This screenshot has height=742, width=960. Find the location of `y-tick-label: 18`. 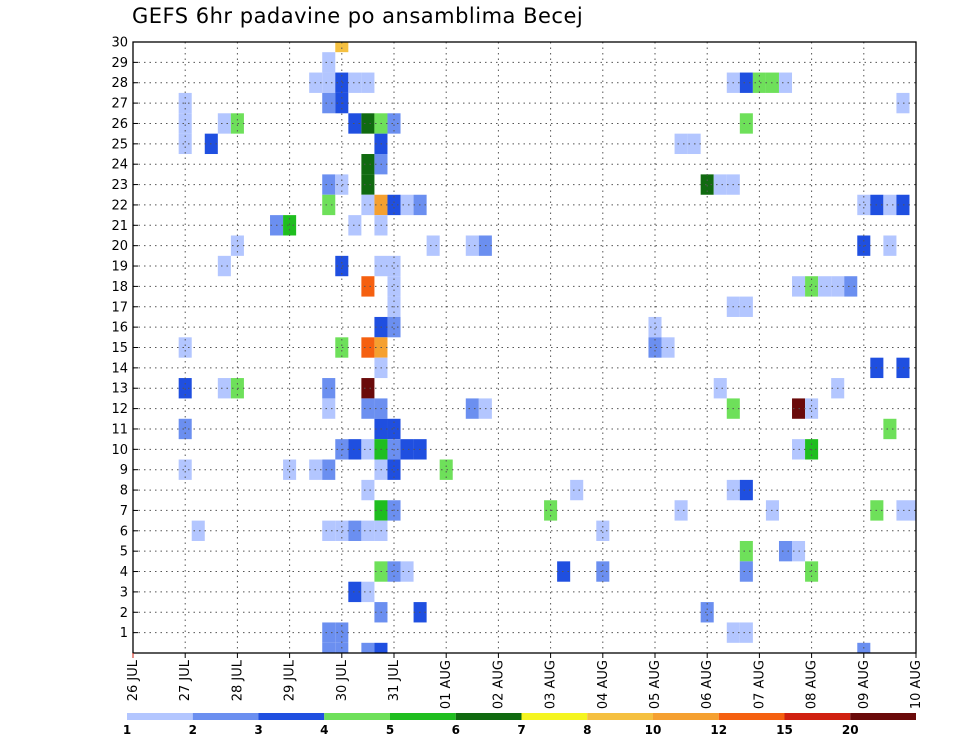

y-tick-label: 18 is located at coordinates (119, 287).